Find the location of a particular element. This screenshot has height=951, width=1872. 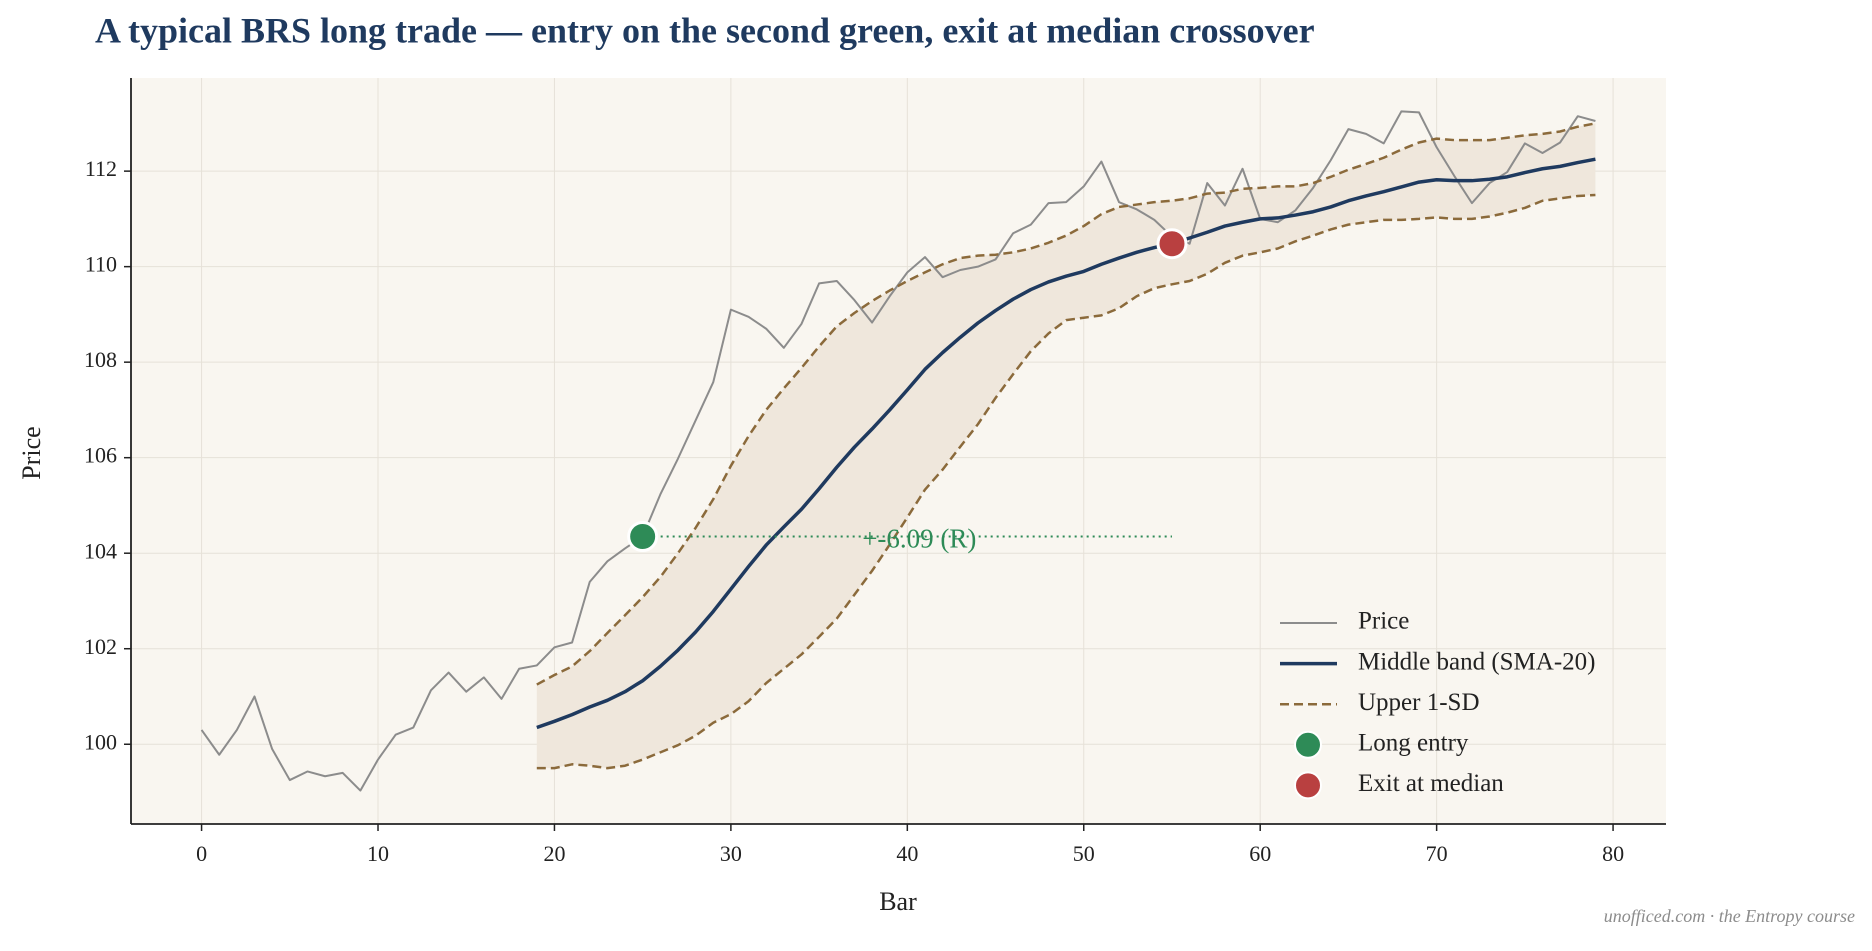

legend-label: Price is located at coordinates (1383, 621).